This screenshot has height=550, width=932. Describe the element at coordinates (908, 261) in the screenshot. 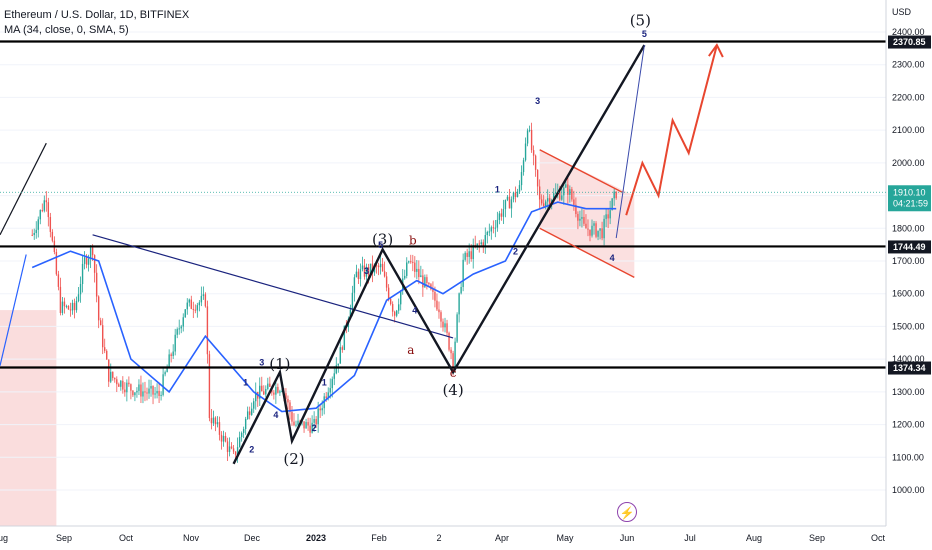

I see `y-tick-label: 1700.00` at that location.